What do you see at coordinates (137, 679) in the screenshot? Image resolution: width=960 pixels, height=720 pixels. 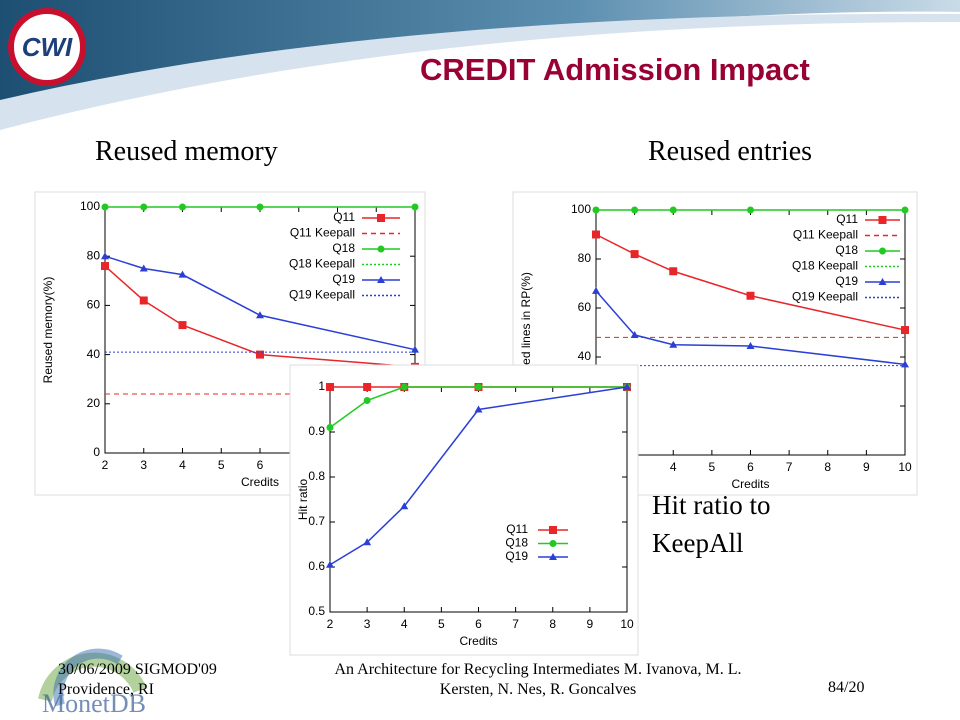 I see `footer-date: 30/06/2009 SIGMOD'09 Providence, RI` at bounding box center [137, 679].